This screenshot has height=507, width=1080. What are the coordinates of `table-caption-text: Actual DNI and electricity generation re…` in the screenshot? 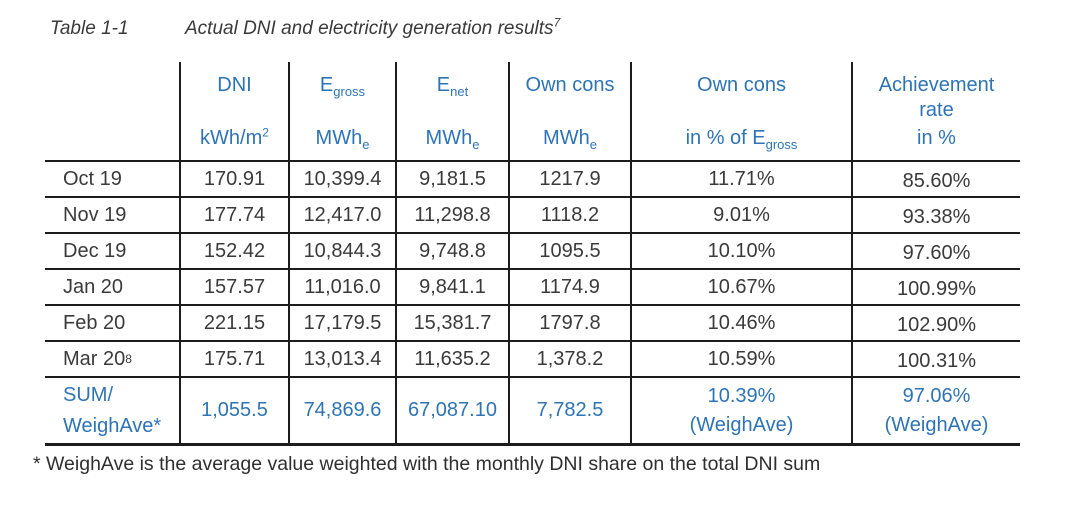 It's located at (373, 27).